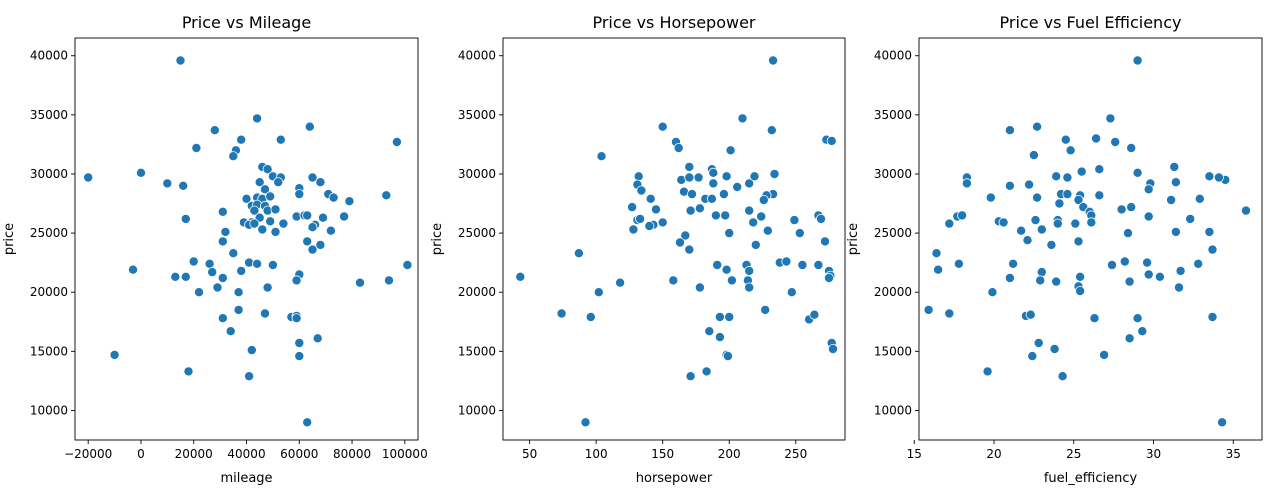 This screenshot has height=500, width=1282. What do you see at coordinates (893, 174) in the screenshot?
I see `y-tick-label: 30000` at bounding box center [893, 174].